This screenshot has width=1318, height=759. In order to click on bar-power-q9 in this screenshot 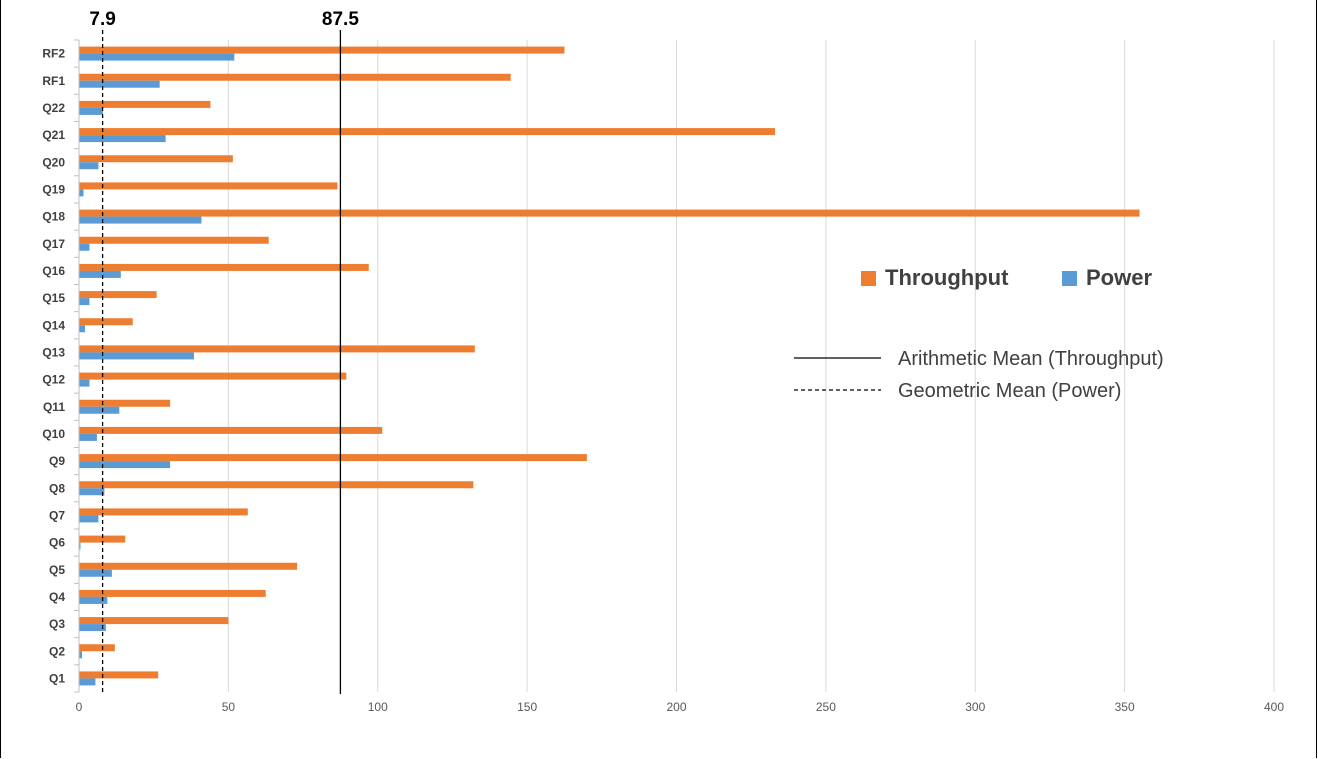, I will do `click(125, 465)`.